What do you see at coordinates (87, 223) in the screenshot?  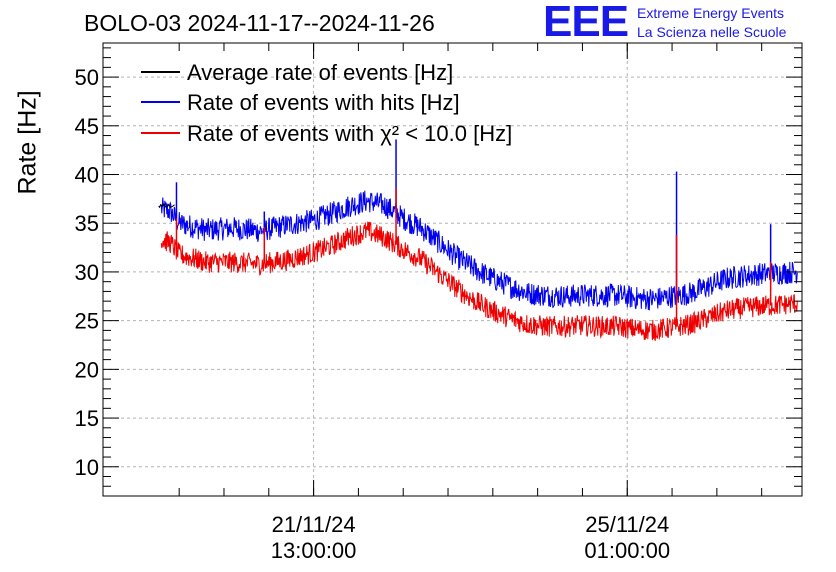 I see `y-tick-label: 35` at bounding box center [87, 223].